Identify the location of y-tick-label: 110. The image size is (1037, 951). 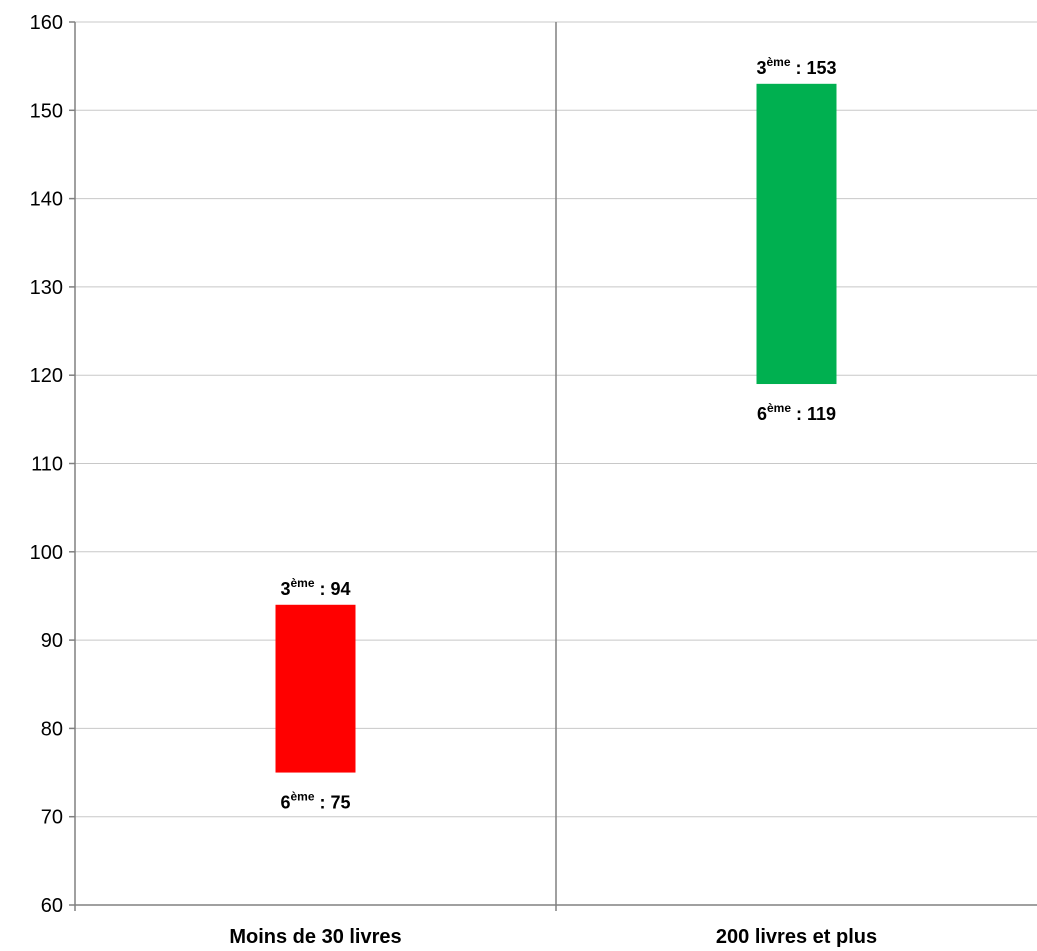
(47, 465).